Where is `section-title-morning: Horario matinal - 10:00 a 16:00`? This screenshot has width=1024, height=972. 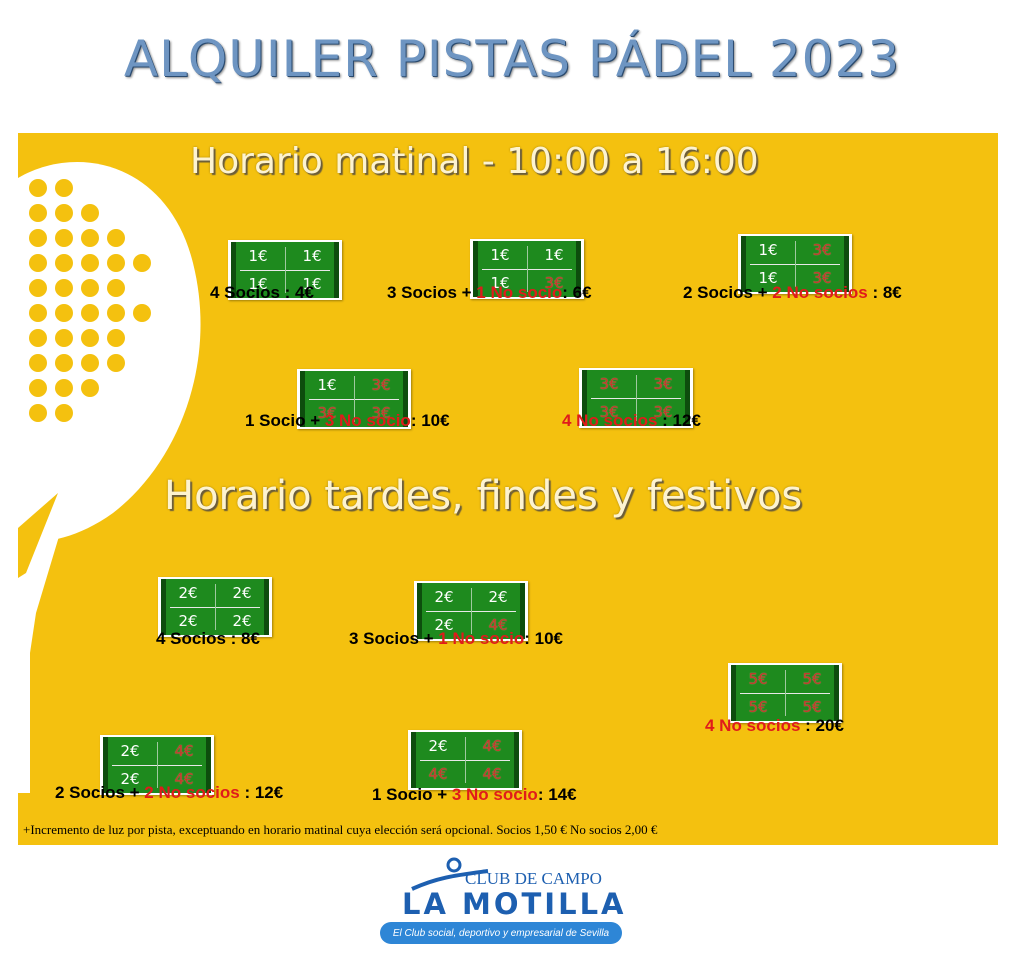 section-title-morning: Horario matinal - 10:00 a 16:00 is located at coordinates (474, 161).